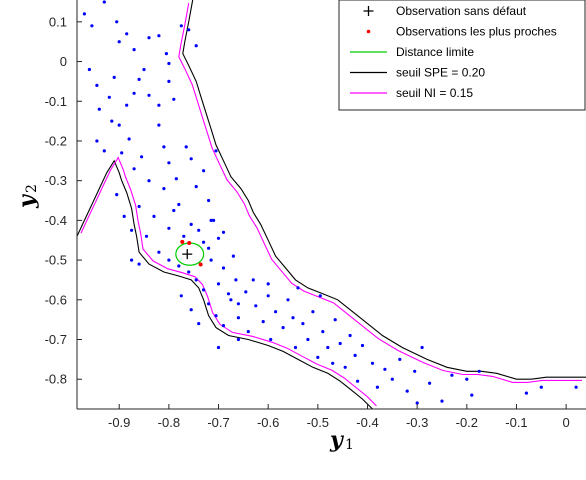 The image size is (586, 480). Describe the element at coordinates (368, 11) in the screenshot. I see `legend-marker-plus` at that location.